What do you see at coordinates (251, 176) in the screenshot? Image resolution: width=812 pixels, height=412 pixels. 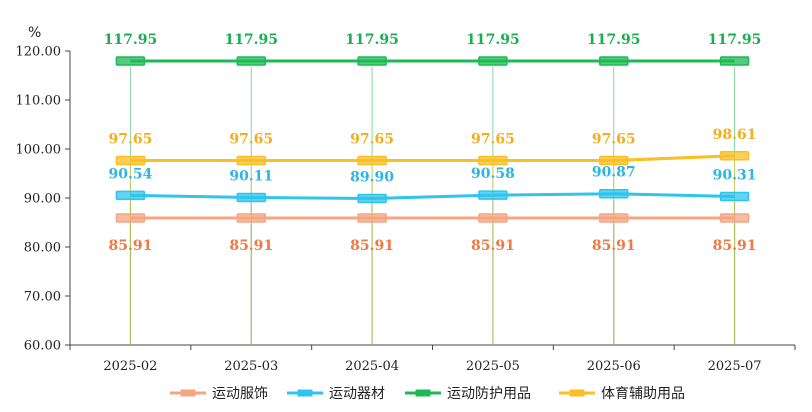 I see `data-label: 90.11` at bounding box center [251, 176].